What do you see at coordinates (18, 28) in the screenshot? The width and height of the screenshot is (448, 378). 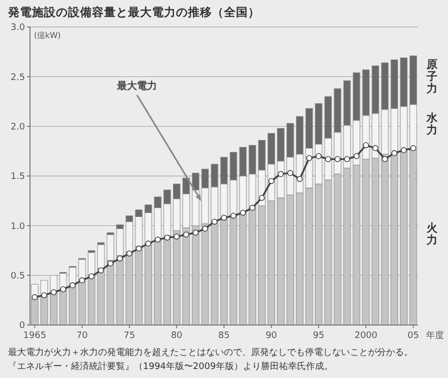 I see `y-tick-label: 3.0` at bounding box center [18, 28].